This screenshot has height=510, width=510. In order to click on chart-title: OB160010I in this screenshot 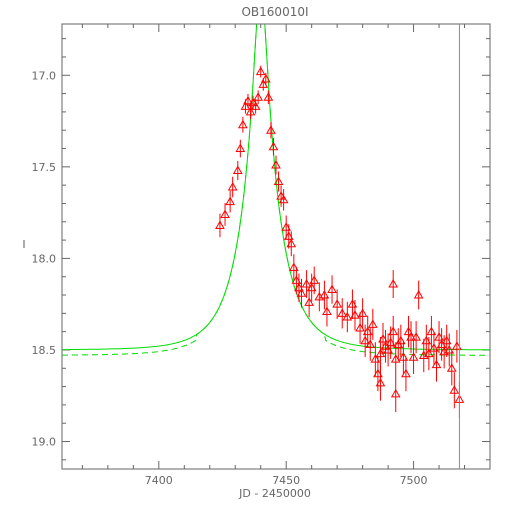, I will do `click(274, 12)`.